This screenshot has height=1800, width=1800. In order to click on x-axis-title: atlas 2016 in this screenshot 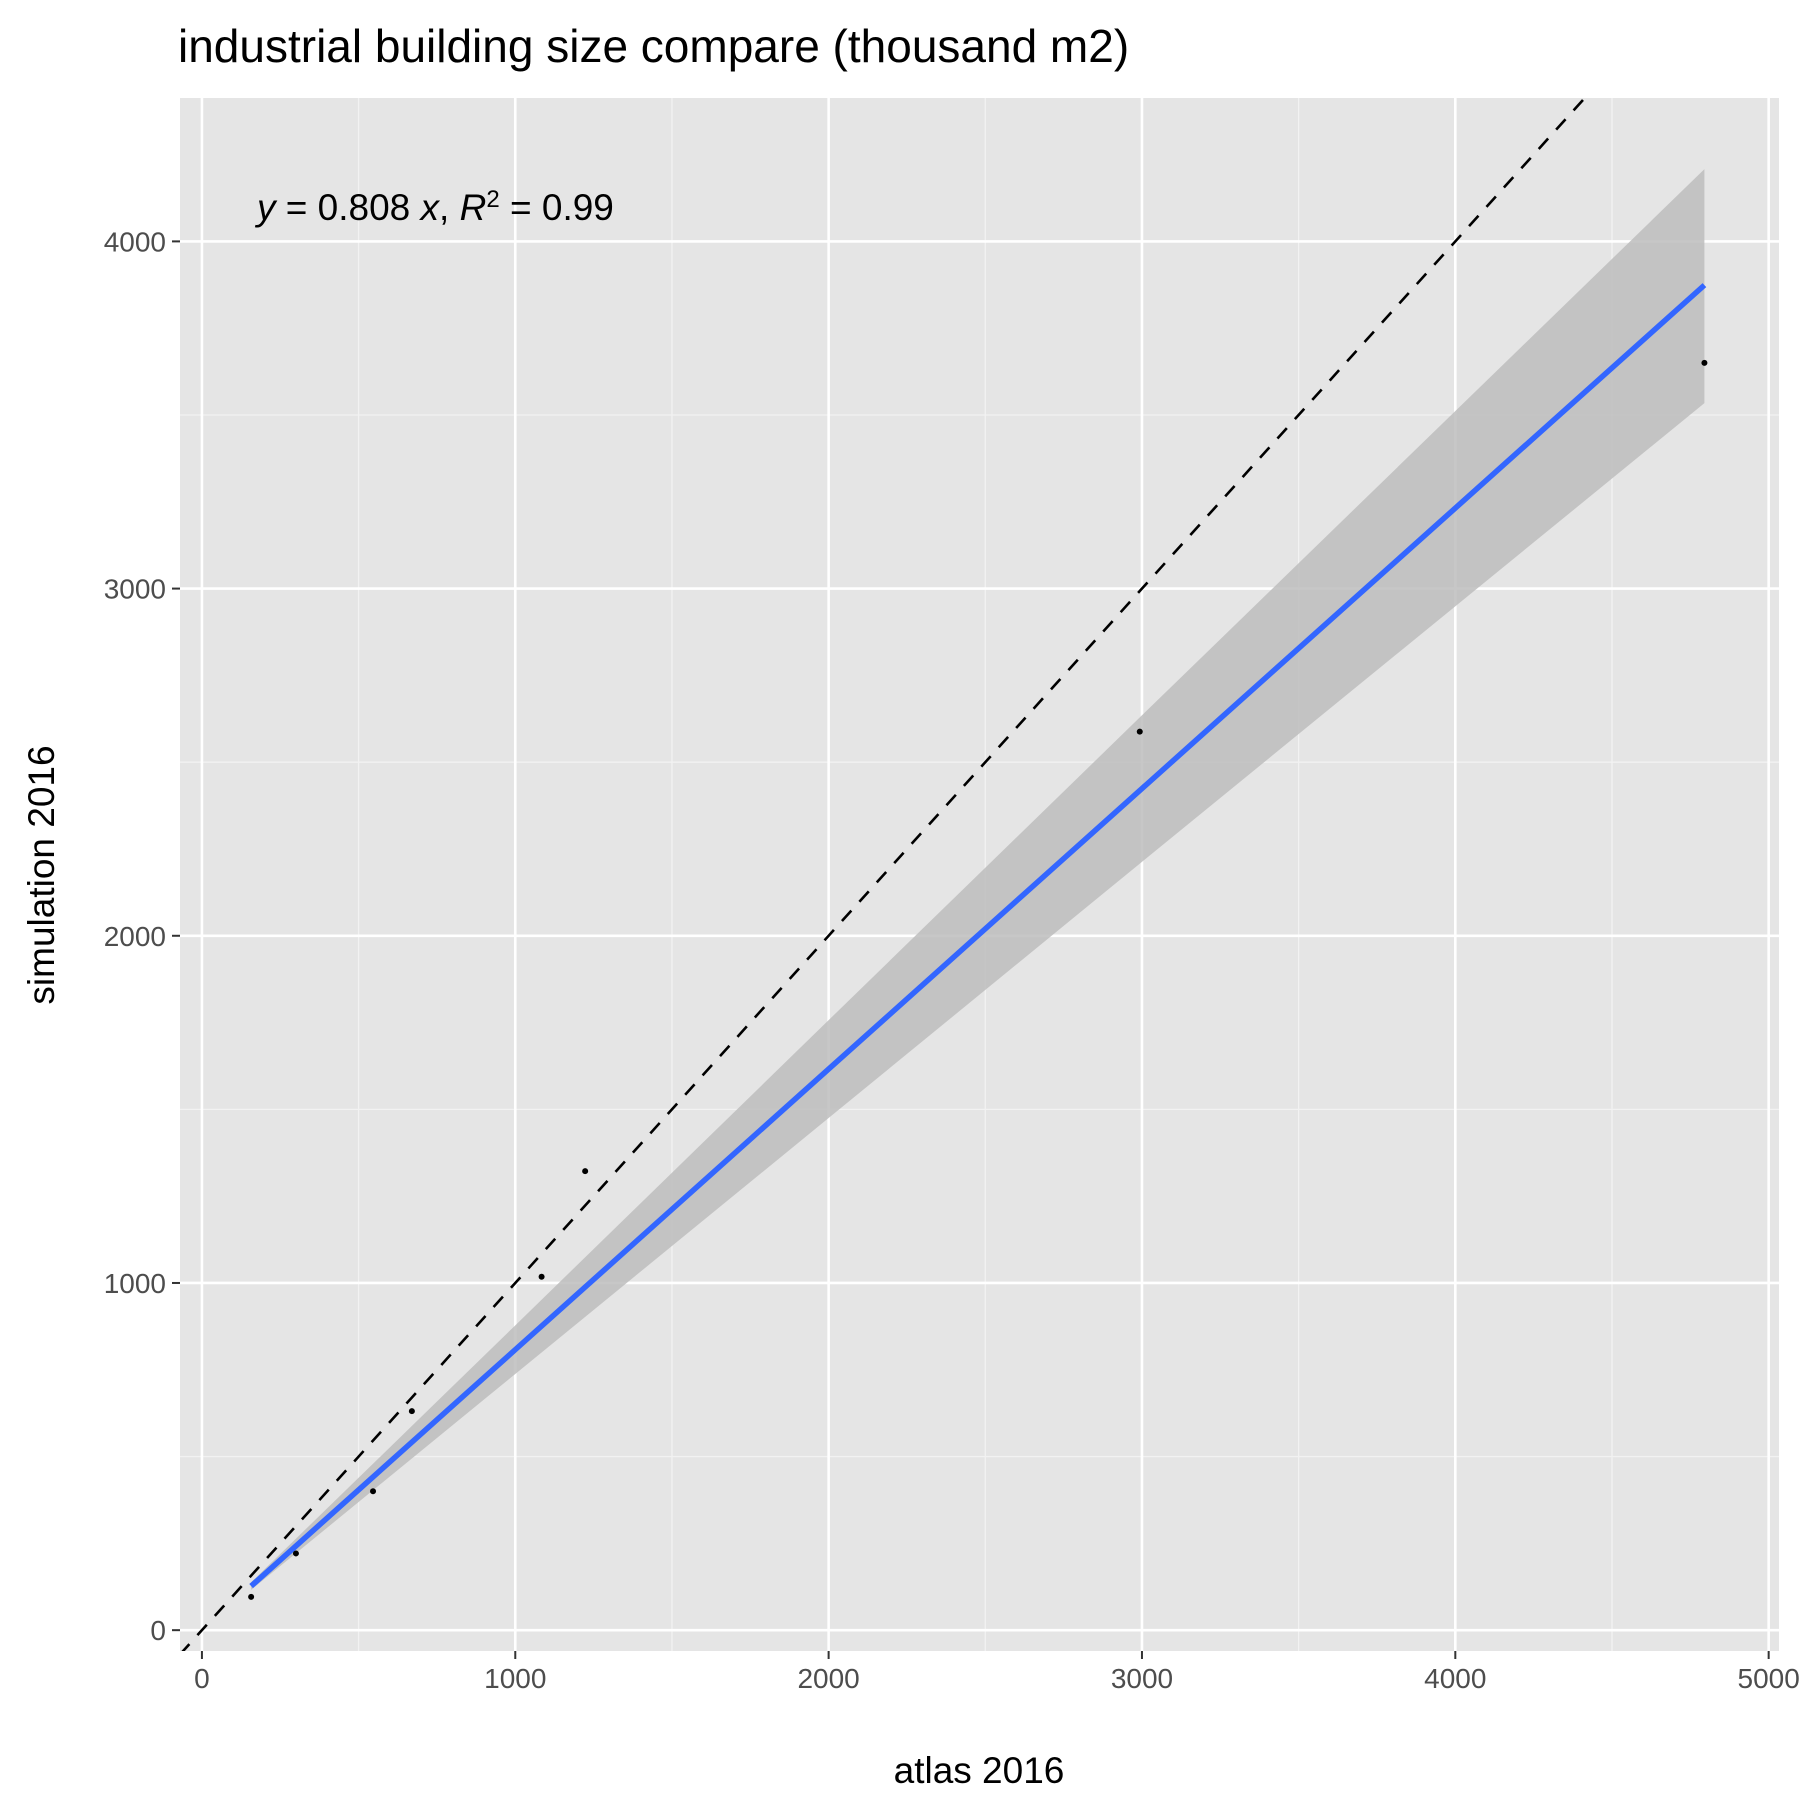, I will do `click(979, 1770)`.